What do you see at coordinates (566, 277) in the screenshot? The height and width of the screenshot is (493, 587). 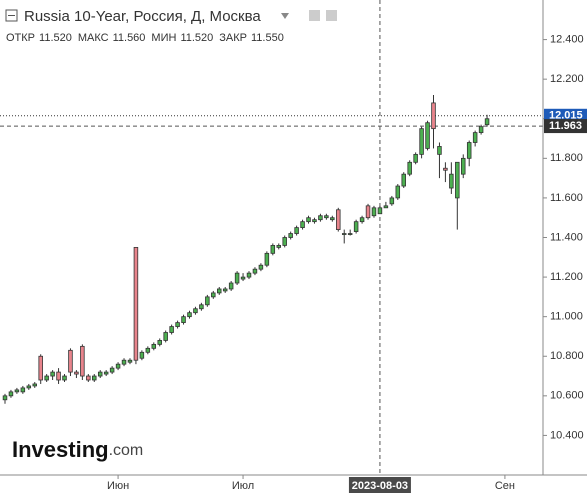 I see `y-tick-label: 11.200` at bounding box center [566, 277].